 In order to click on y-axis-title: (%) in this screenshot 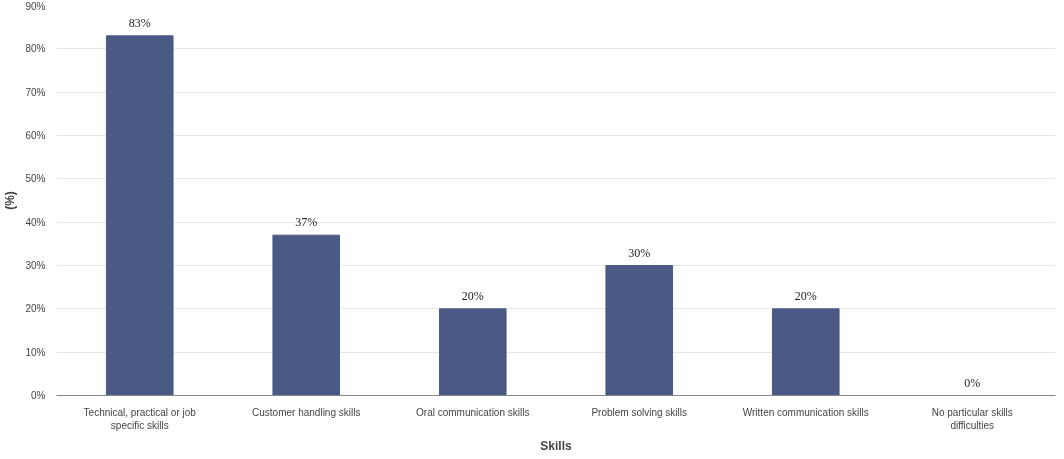, I will do `click(10, 200)`.